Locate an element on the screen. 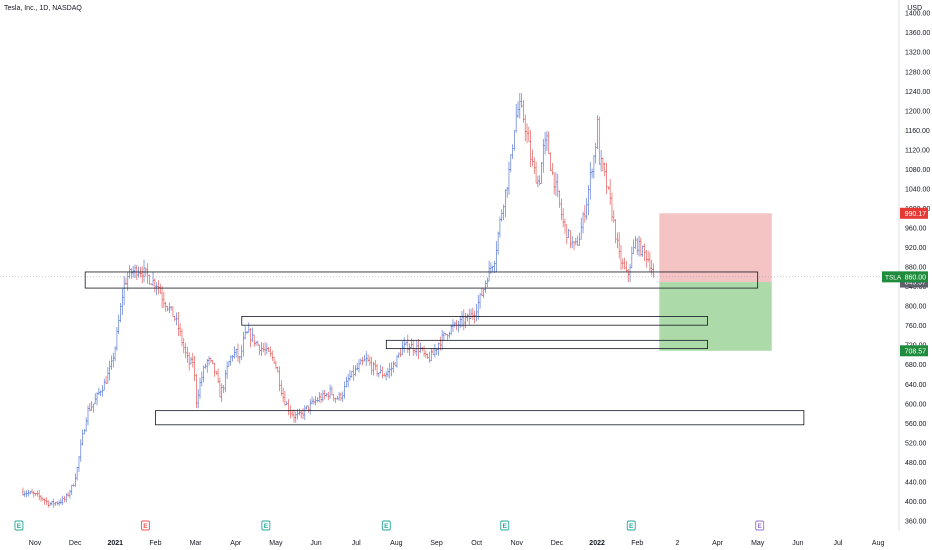 The height and width of the screenshot is (550, 932). price-tick-label: 640.00 is located at coordinates (916, 385).